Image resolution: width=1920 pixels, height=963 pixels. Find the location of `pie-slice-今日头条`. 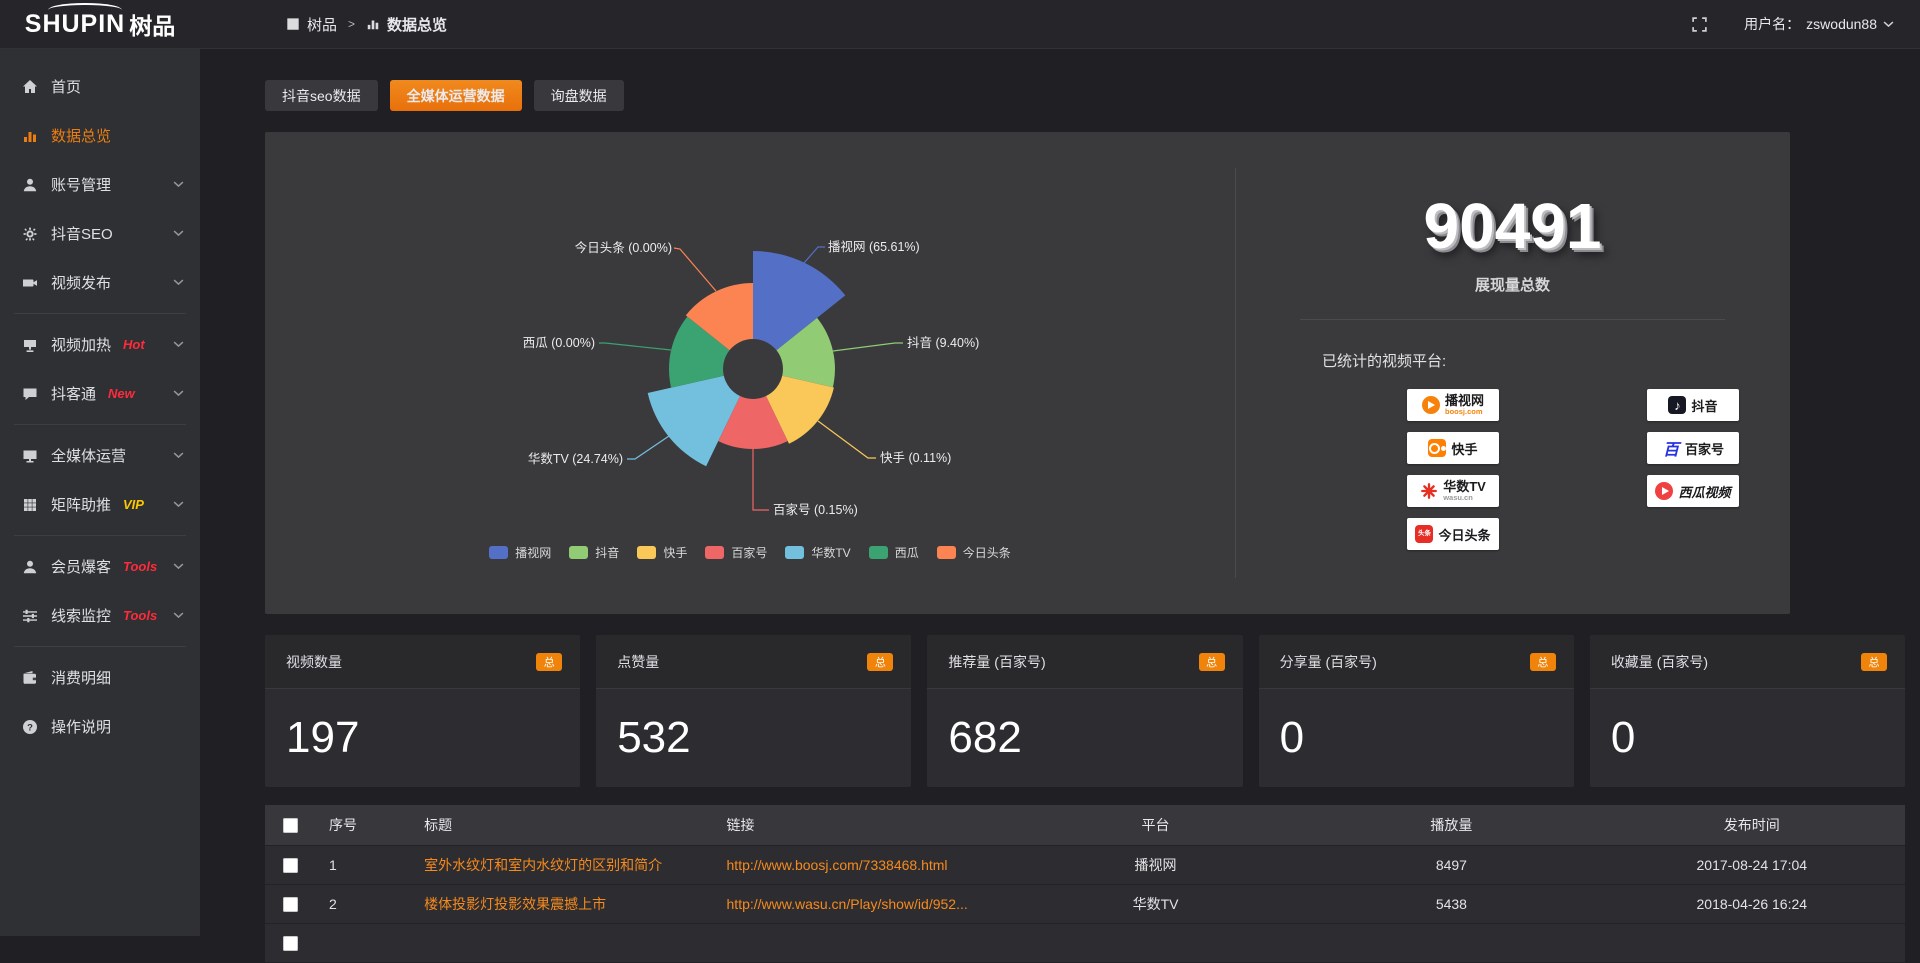

pie-slice-今日头条 is located at coordinates (719, 317).